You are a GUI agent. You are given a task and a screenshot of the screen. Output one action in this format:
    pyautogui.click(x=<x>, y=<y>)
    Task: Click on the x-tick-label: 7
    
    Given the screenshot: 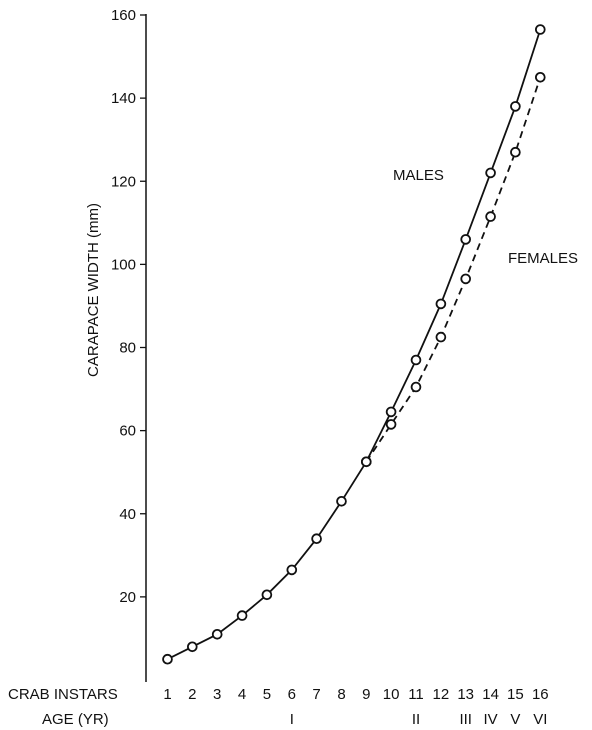 What is the action you would take?
    pyautogui.click(x=316, y=694)
    